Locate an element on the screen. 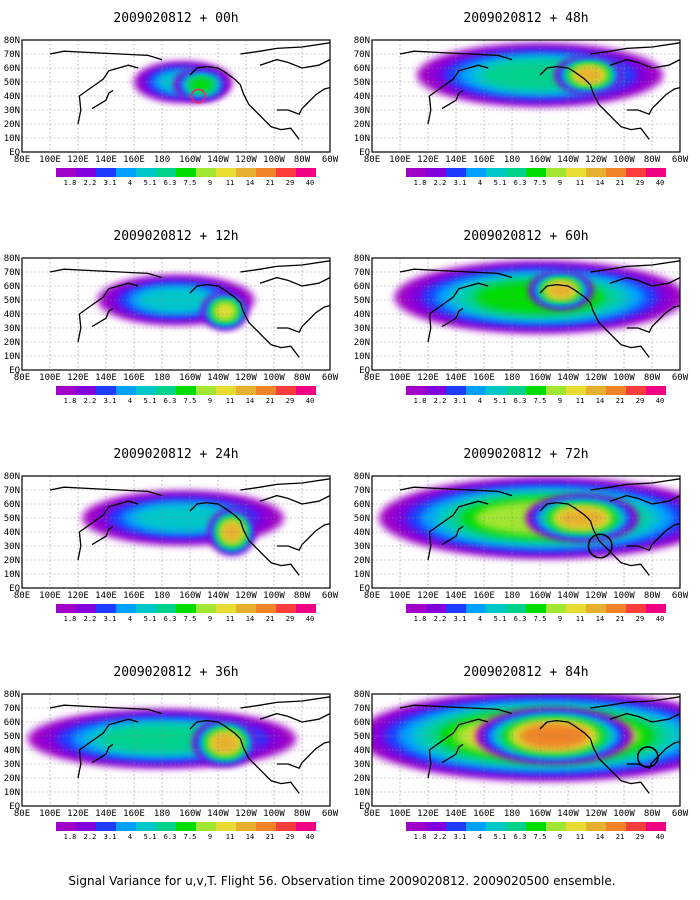 This screenshot has height=900, width=700. colorbar-label: 29 is located at coordinates (640, 619).